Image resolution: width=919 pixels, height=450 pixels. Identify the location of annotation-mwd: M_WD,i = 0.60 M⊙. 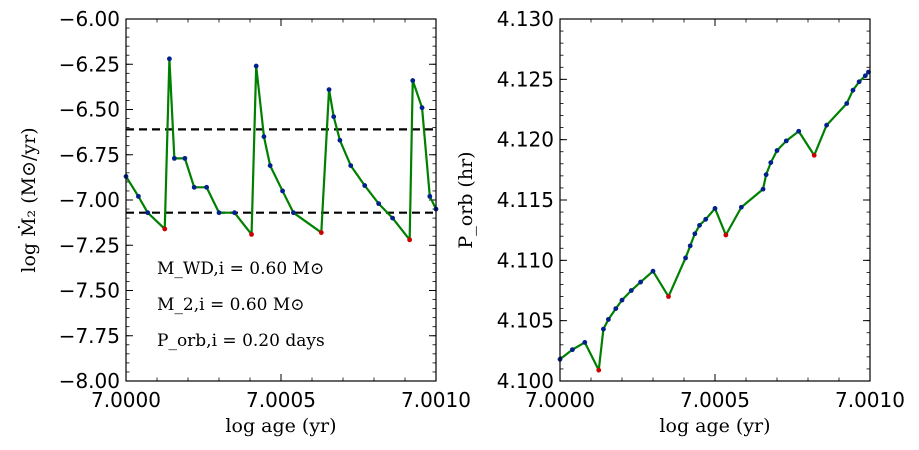
(240, 269).